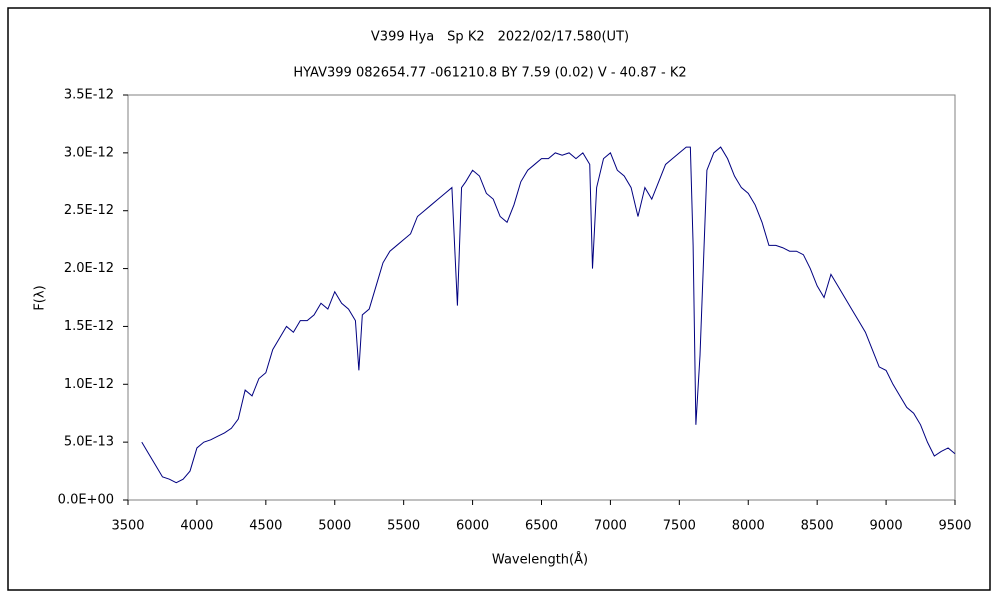  I want to click on y-tick-label: 3.0E-12, so click(89, 152).